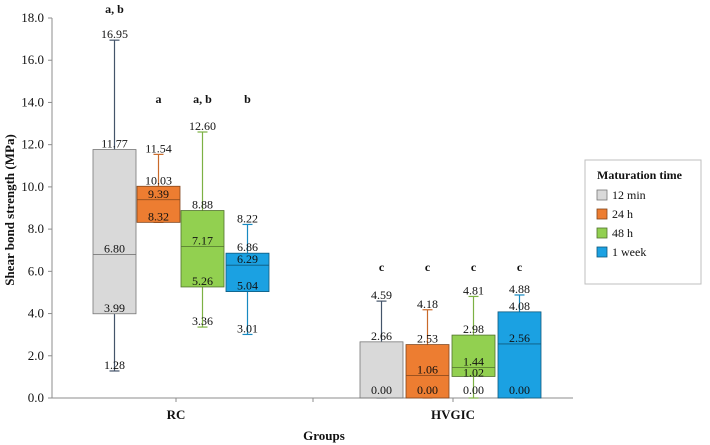 The height and width of the screenshot is (445, 710). What do you see at coordinates (247, 218) in the screenshot?
I see `value-label: 8.22` at bounding box center [247, 218].